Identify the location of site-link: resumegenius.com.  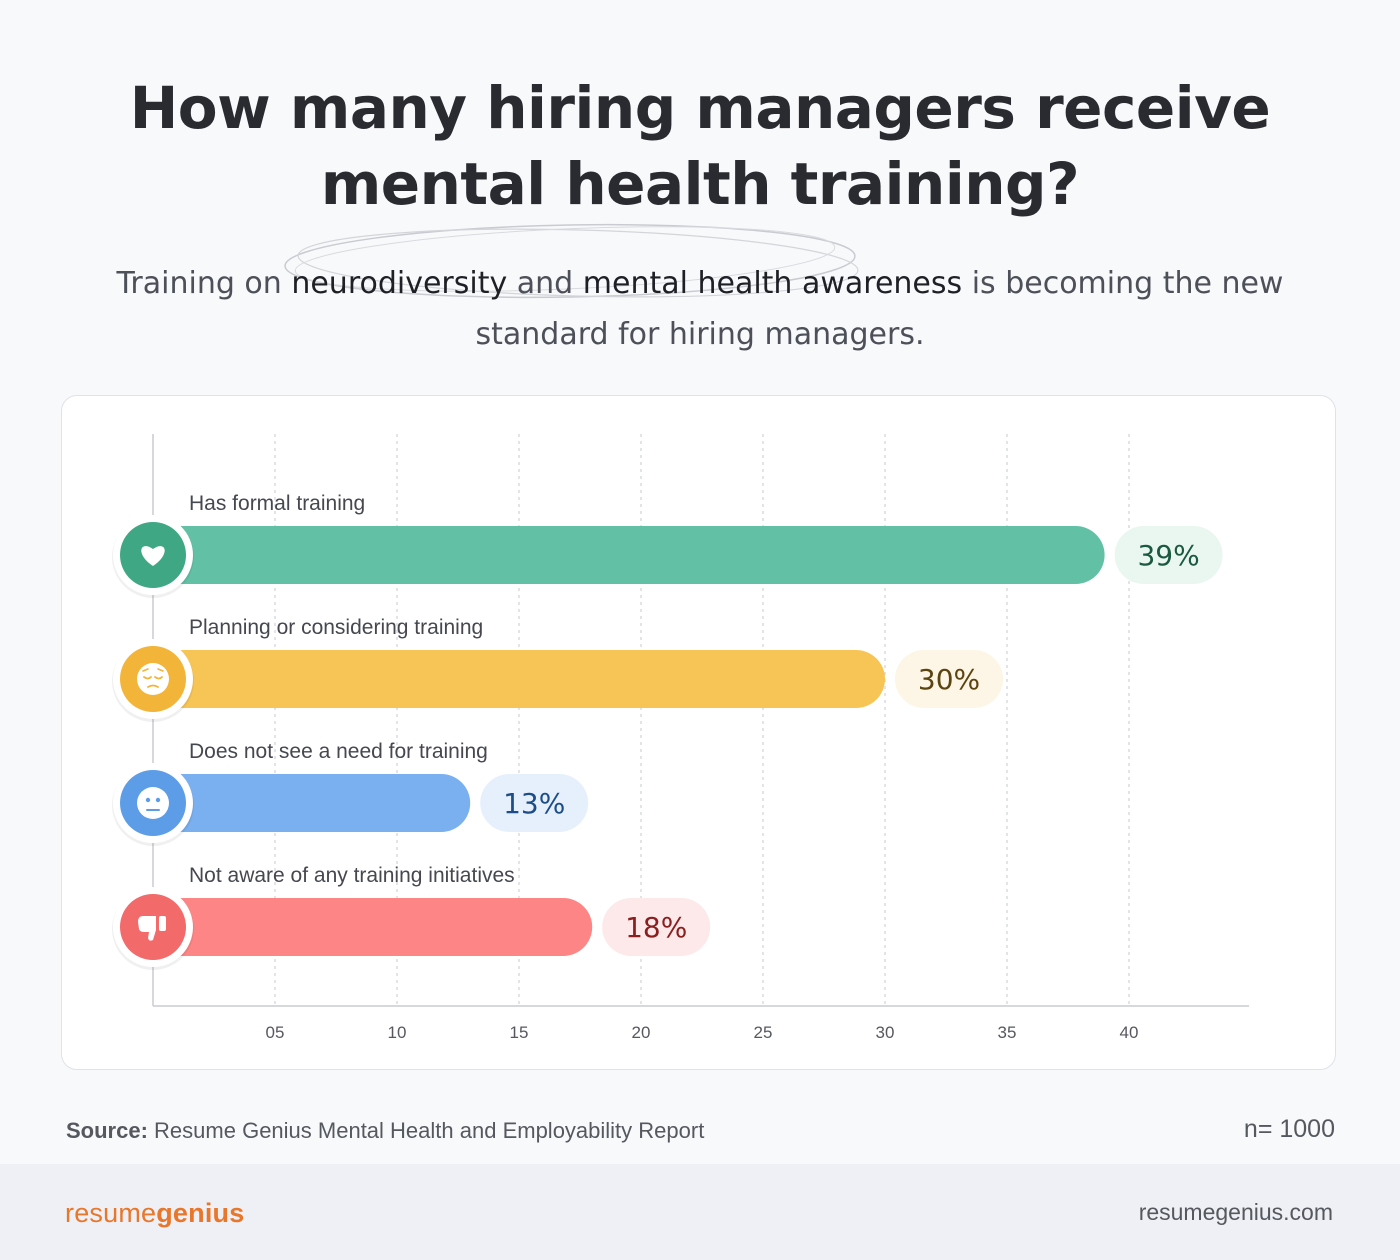
(1235, 1212).